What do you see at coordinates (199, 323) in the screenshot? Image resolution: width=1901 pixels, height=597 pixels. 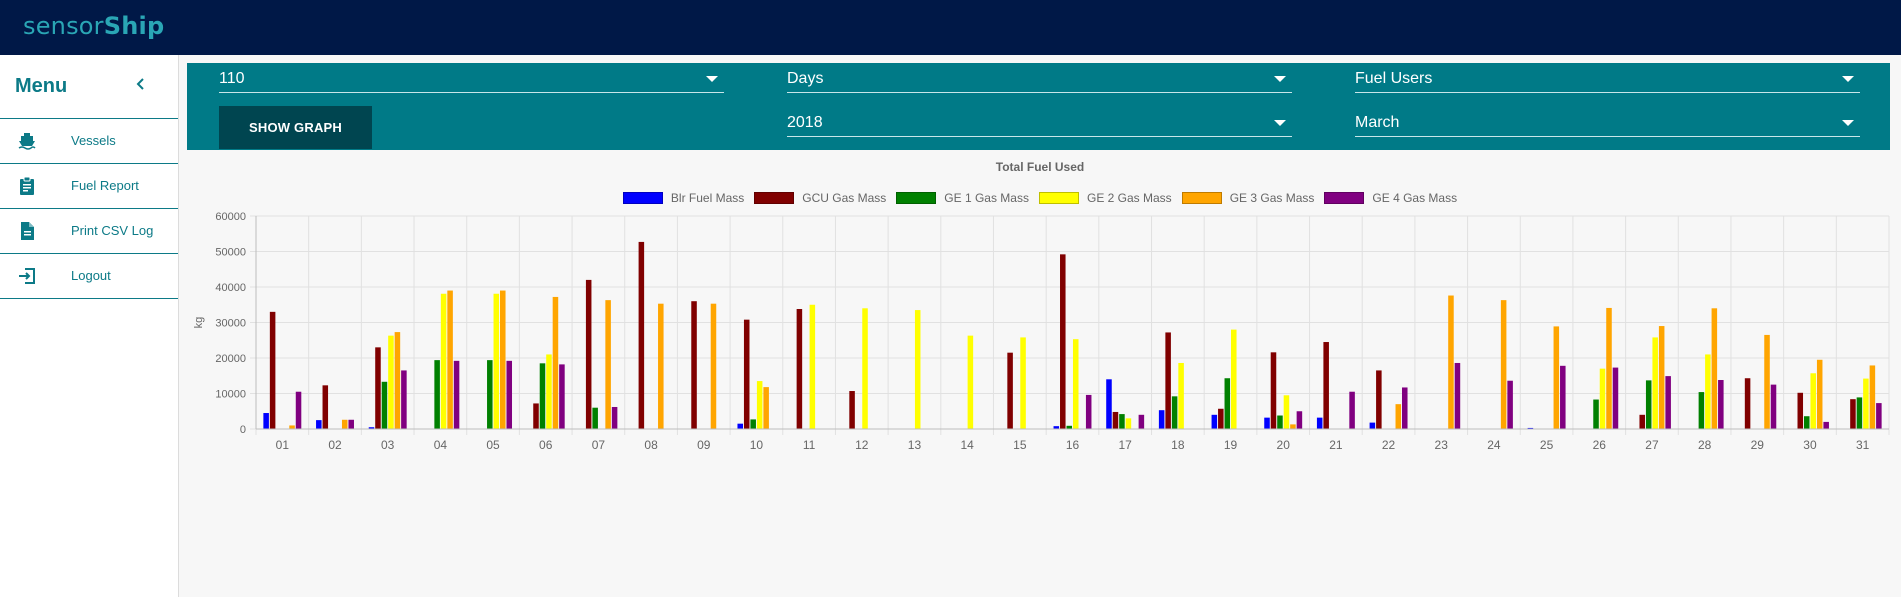 I see `y-axis-label: kg` at bounding box center [199, 323].